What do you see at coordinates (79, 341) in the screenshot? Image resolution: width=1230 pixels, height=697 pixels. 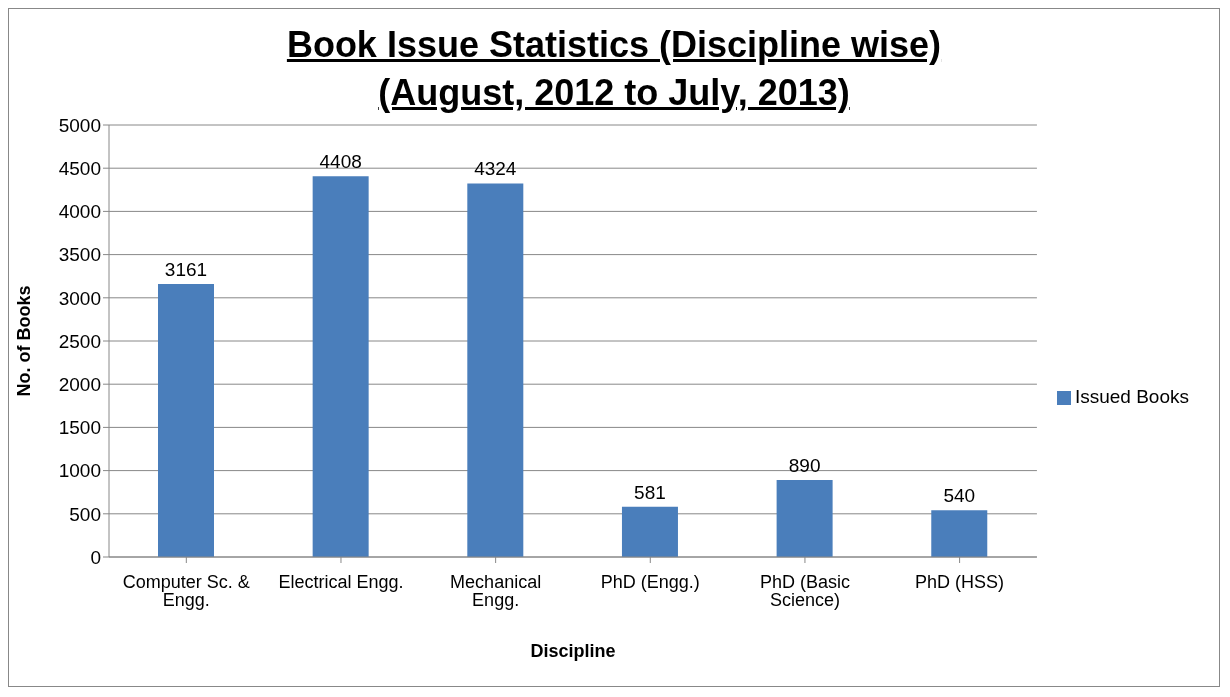 I see `y-tick-label: 2500` at bounding box center [79, 341].